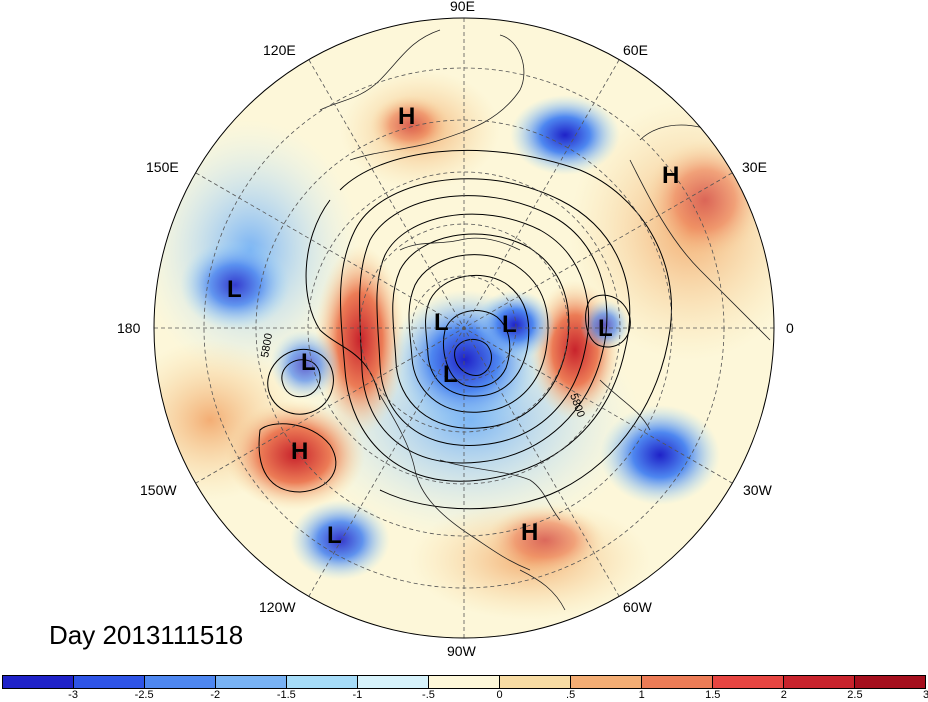 The image size is (928, 702). What do you see at coordinates (286, 695) in the screenshot?
I see `colorbar-tick-label: -1.5` at bounding box center [286, 695].